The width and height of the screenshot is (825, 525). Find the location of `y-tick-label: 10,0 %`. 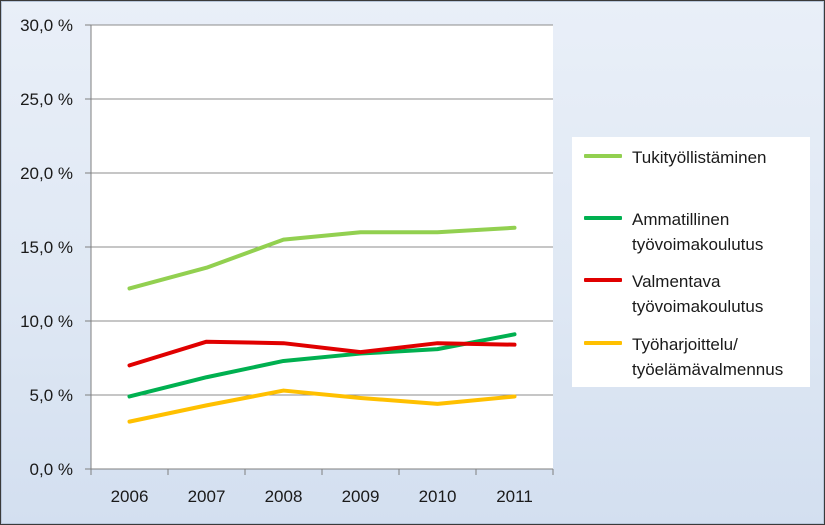

y-tick-label: 10,0 % is located at coordinates (46, 321).